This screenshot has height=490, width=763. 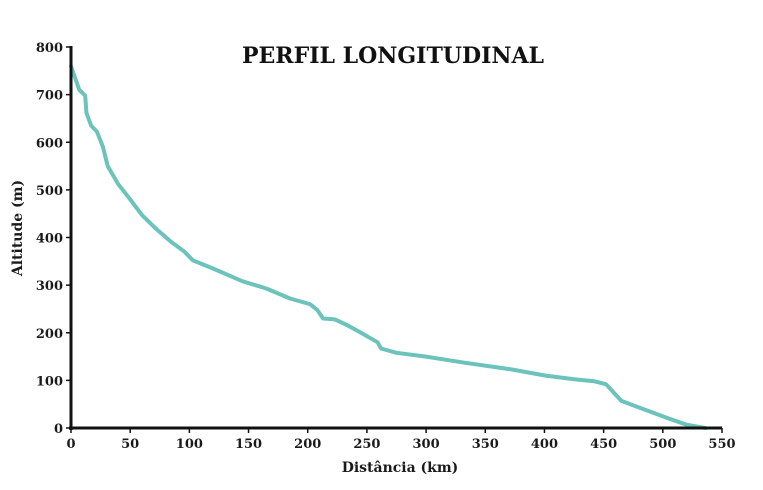 I want to click on x-axis-label: Distância (km), so click(x=400, y=468).